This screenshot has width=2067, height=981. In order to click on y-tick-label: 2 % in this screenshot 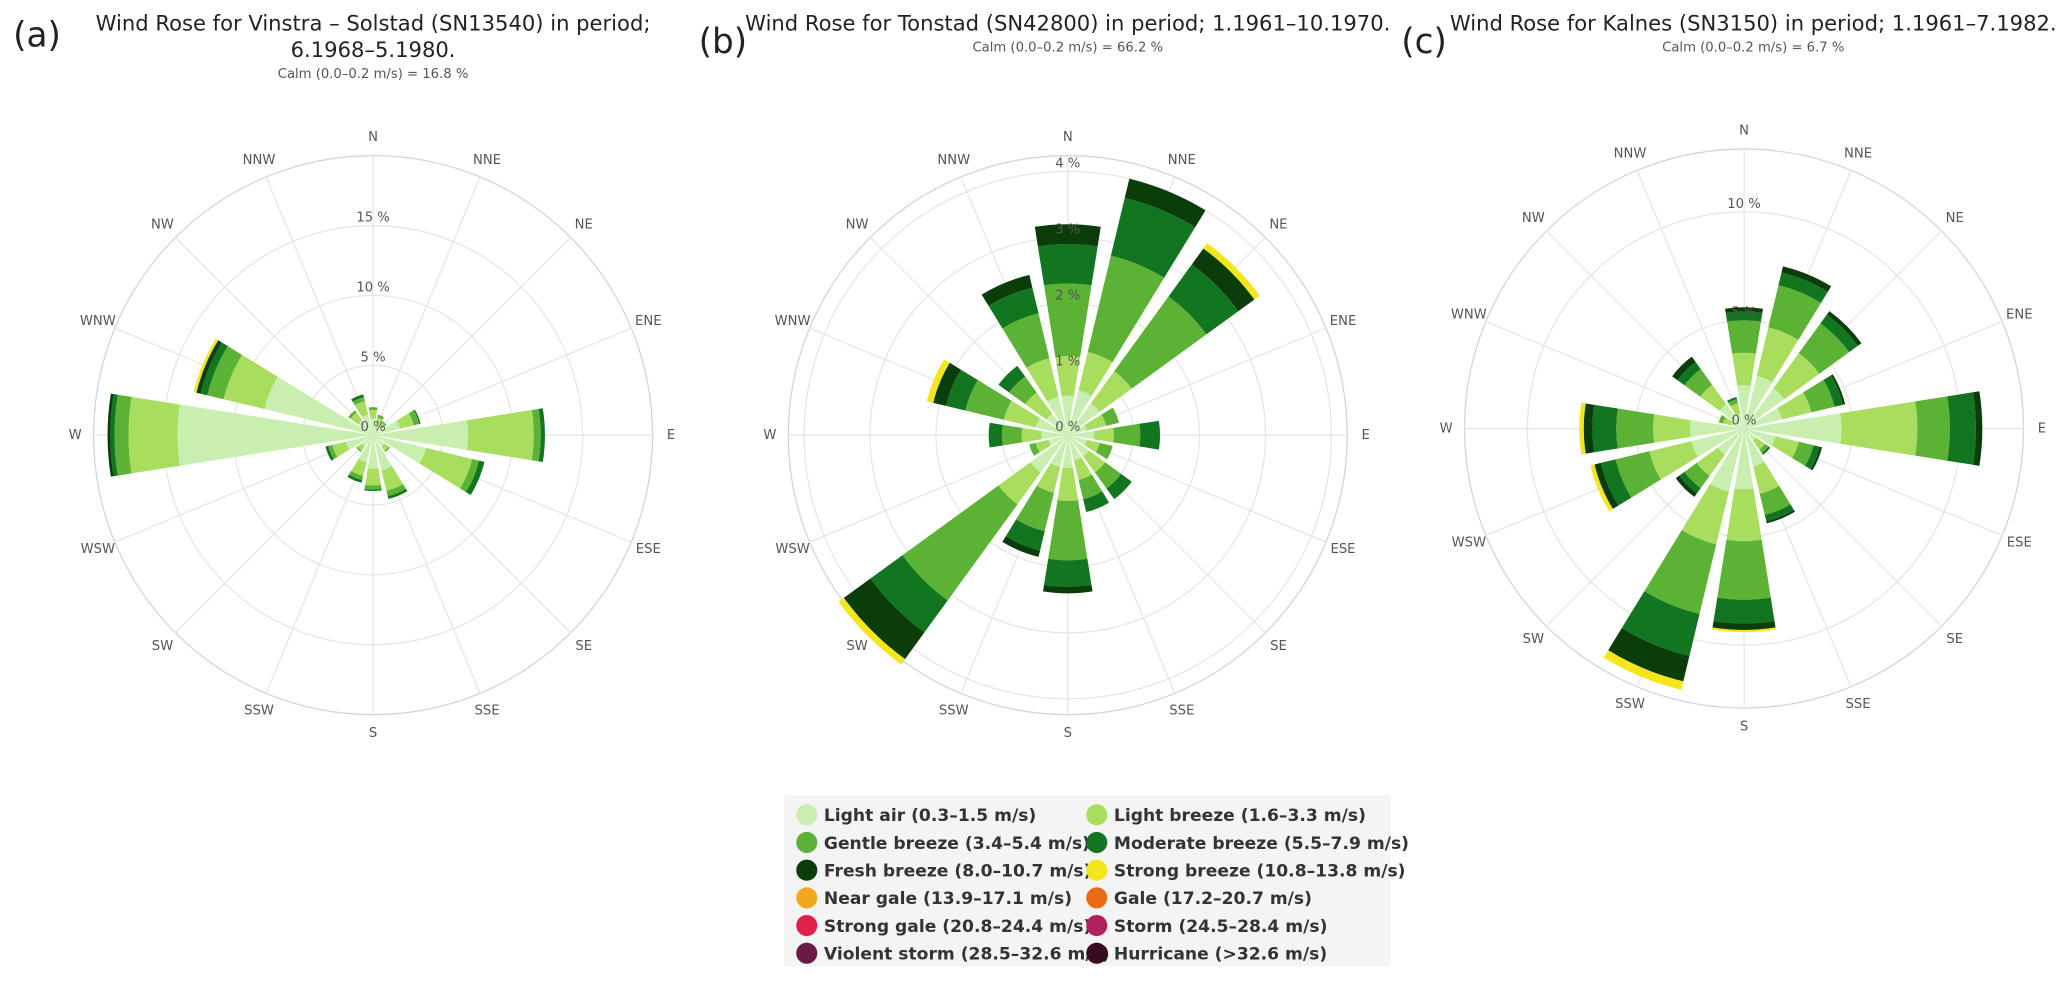, I will do `click(1067, 295)`.